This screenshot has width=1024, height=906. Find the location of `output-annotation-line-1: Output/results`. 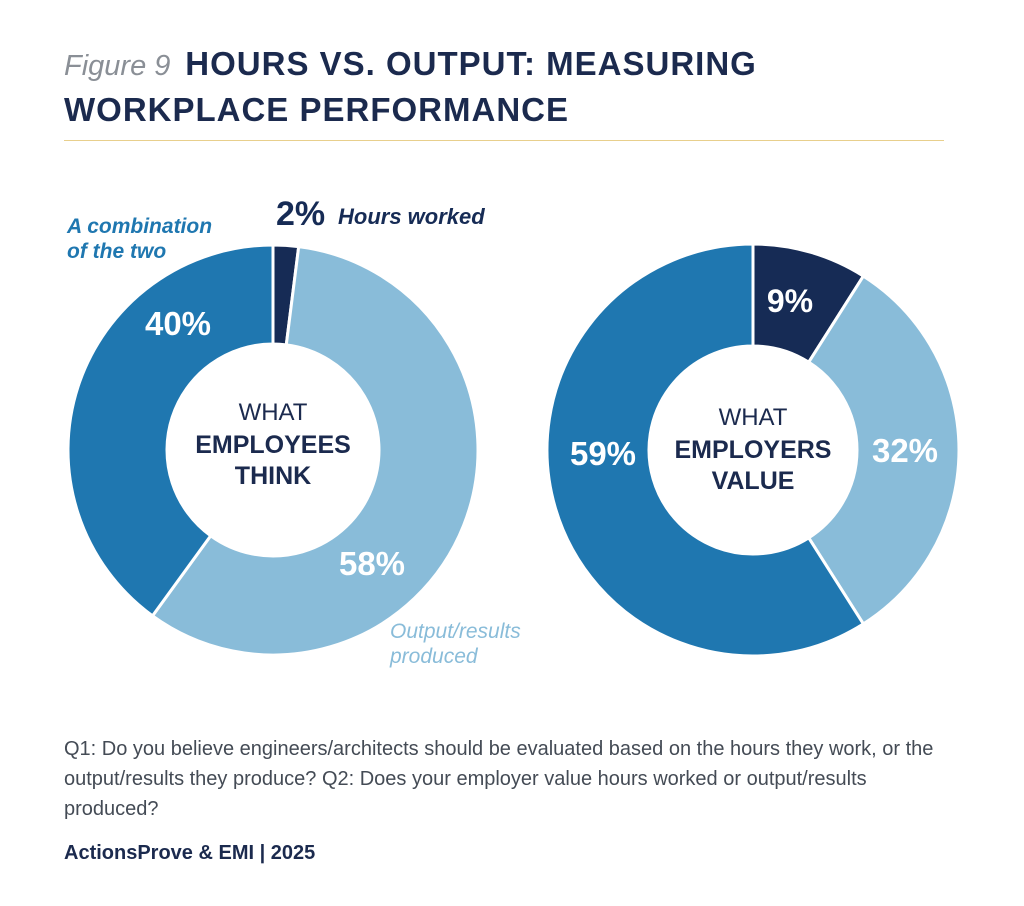

output-annotation-line-1: Output/results is located at coordinates (455, 631).